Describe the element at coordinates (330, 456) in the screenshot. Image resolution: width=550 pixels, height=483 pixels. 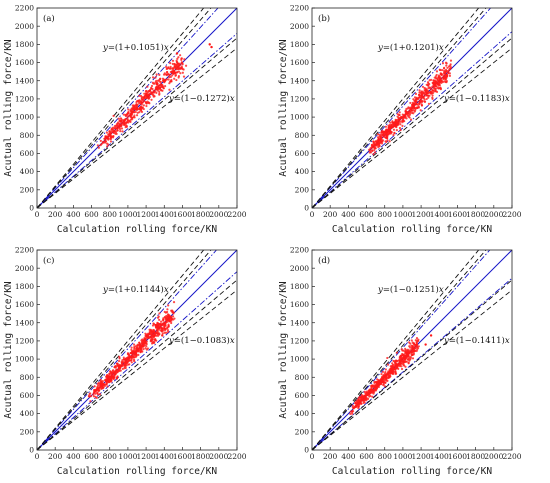
I see `x-tick-label: 200` at that location.